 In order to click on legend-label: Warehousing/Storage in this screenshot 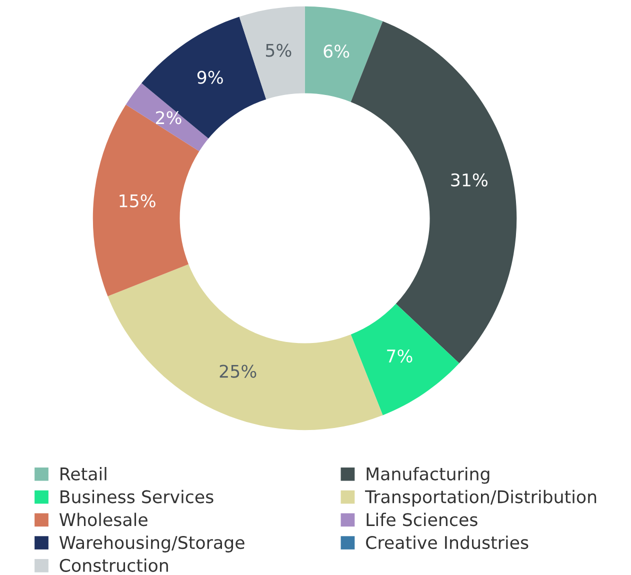, I will do `click(151, 544)`.